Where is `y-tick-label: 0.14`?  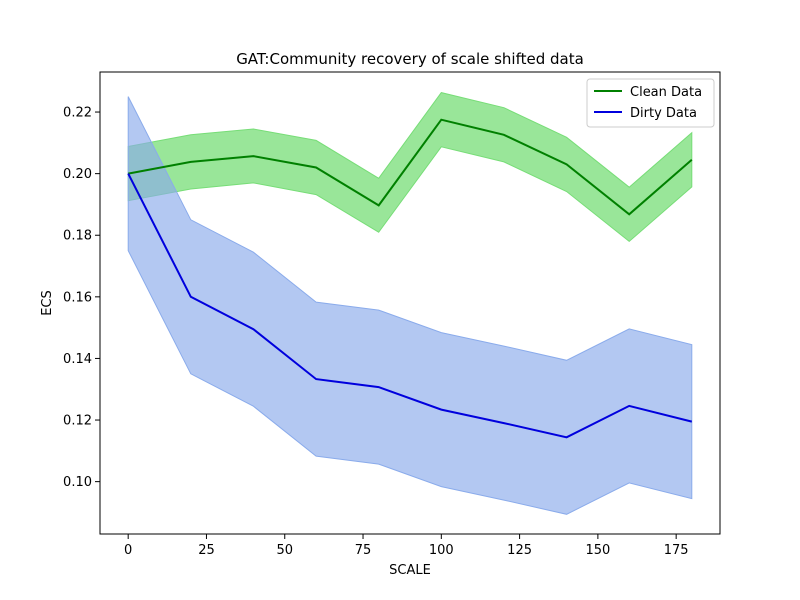 y-tick-label: 0.14 is located at coordinates (77, 359).